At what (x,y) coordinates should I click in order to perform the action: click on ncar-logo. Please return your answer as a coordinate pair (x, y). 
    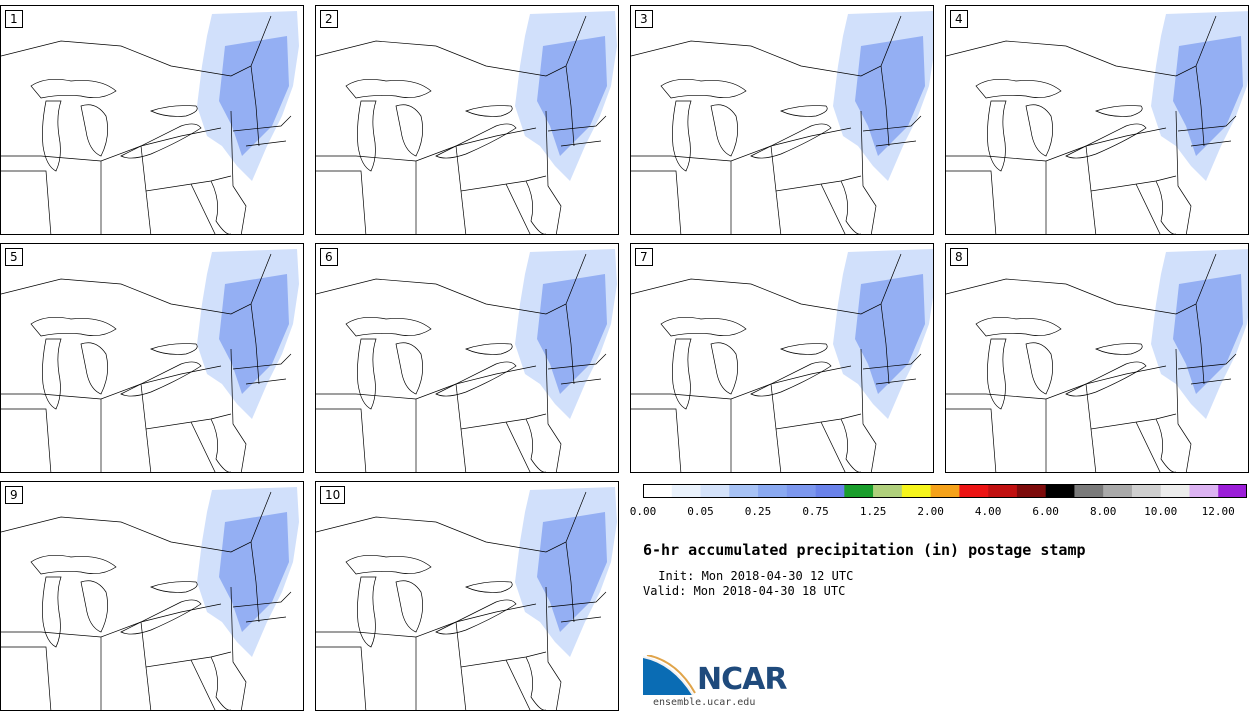
    Looking at the image, I should click on (669, 675).